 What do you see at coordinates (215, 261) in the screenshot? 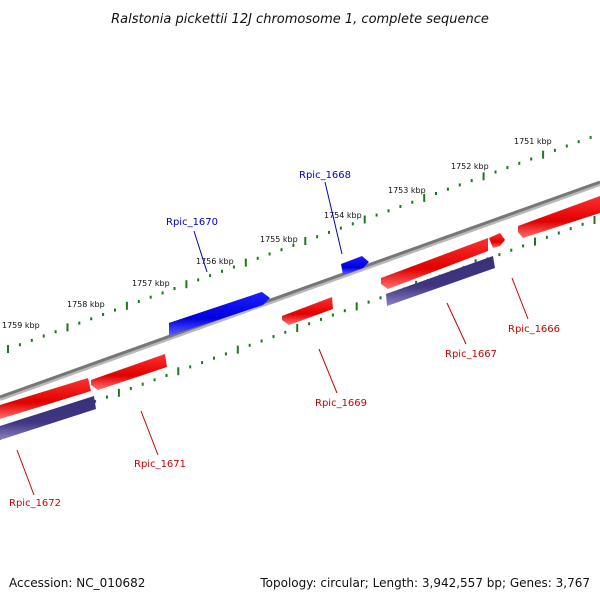
I see `kbp-label: 1756 kbp` at bounding box center [215, 261].